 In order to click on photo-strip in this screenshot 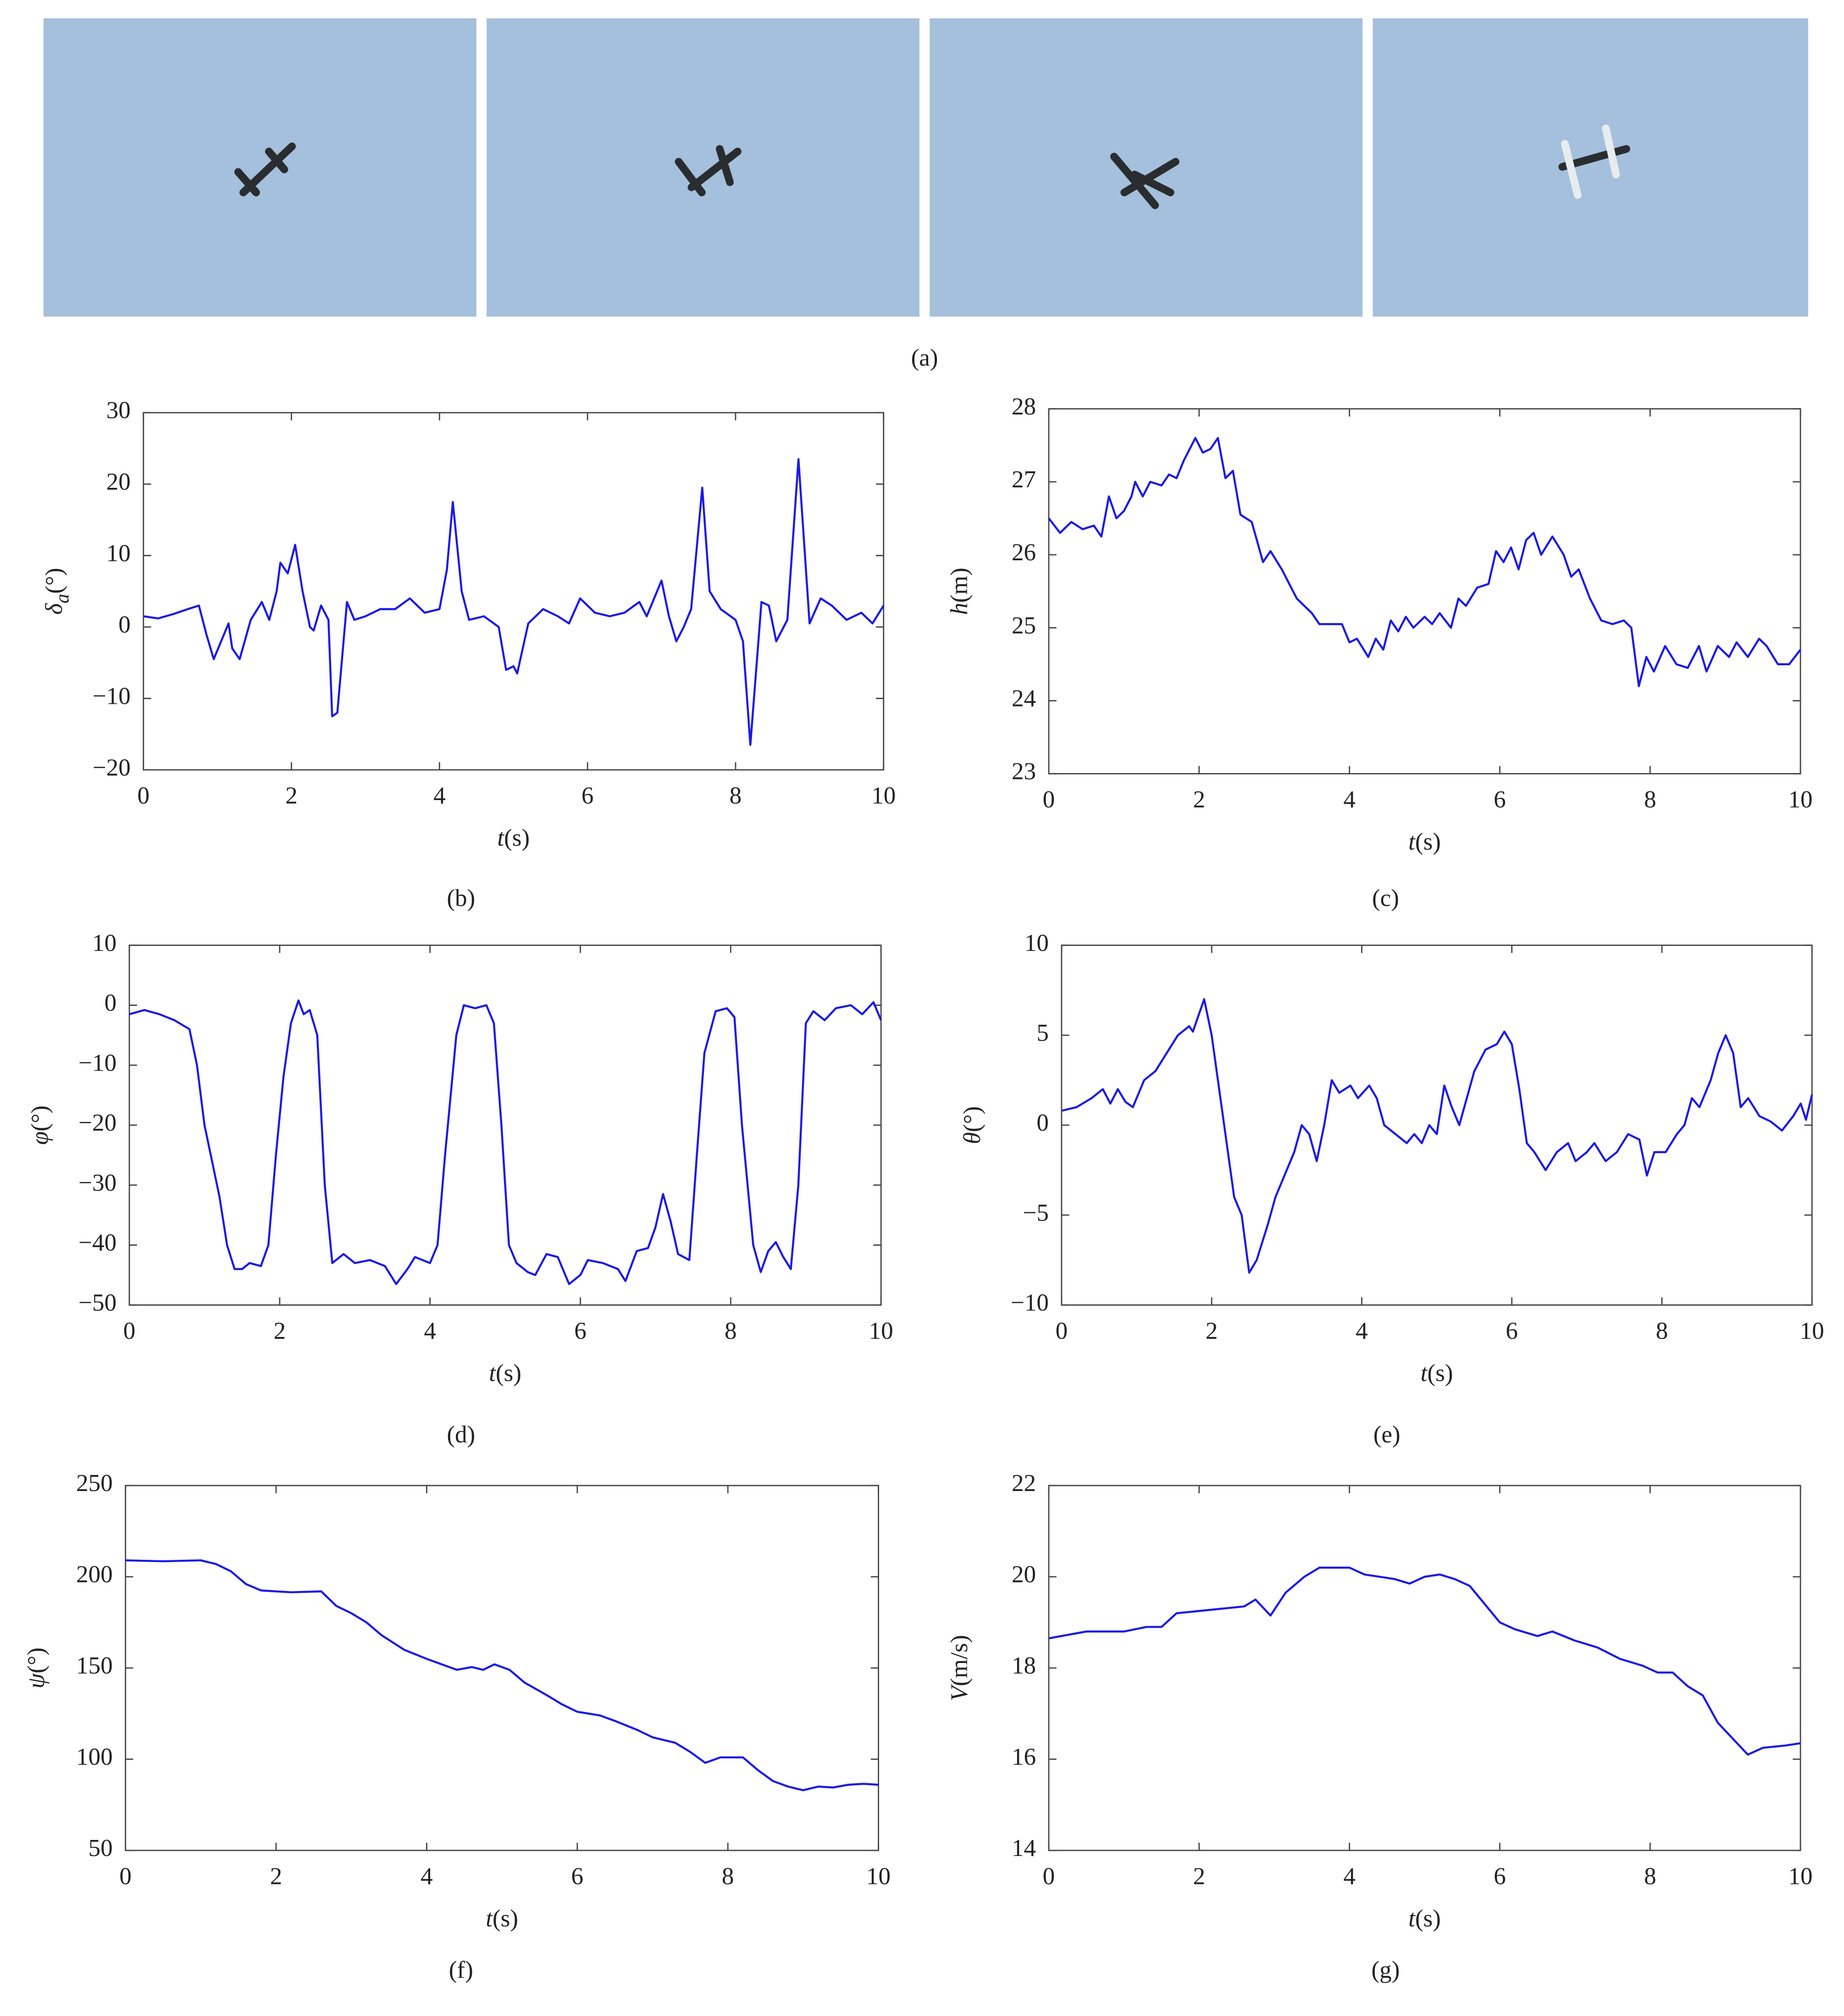, I will do `click(925, 168)`.